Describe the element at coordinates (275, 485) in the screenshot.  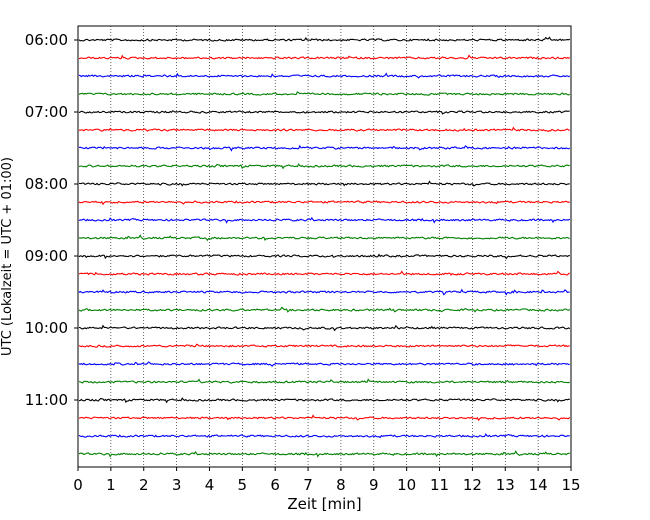
I see `x-tick-label-6: 6` at that location.